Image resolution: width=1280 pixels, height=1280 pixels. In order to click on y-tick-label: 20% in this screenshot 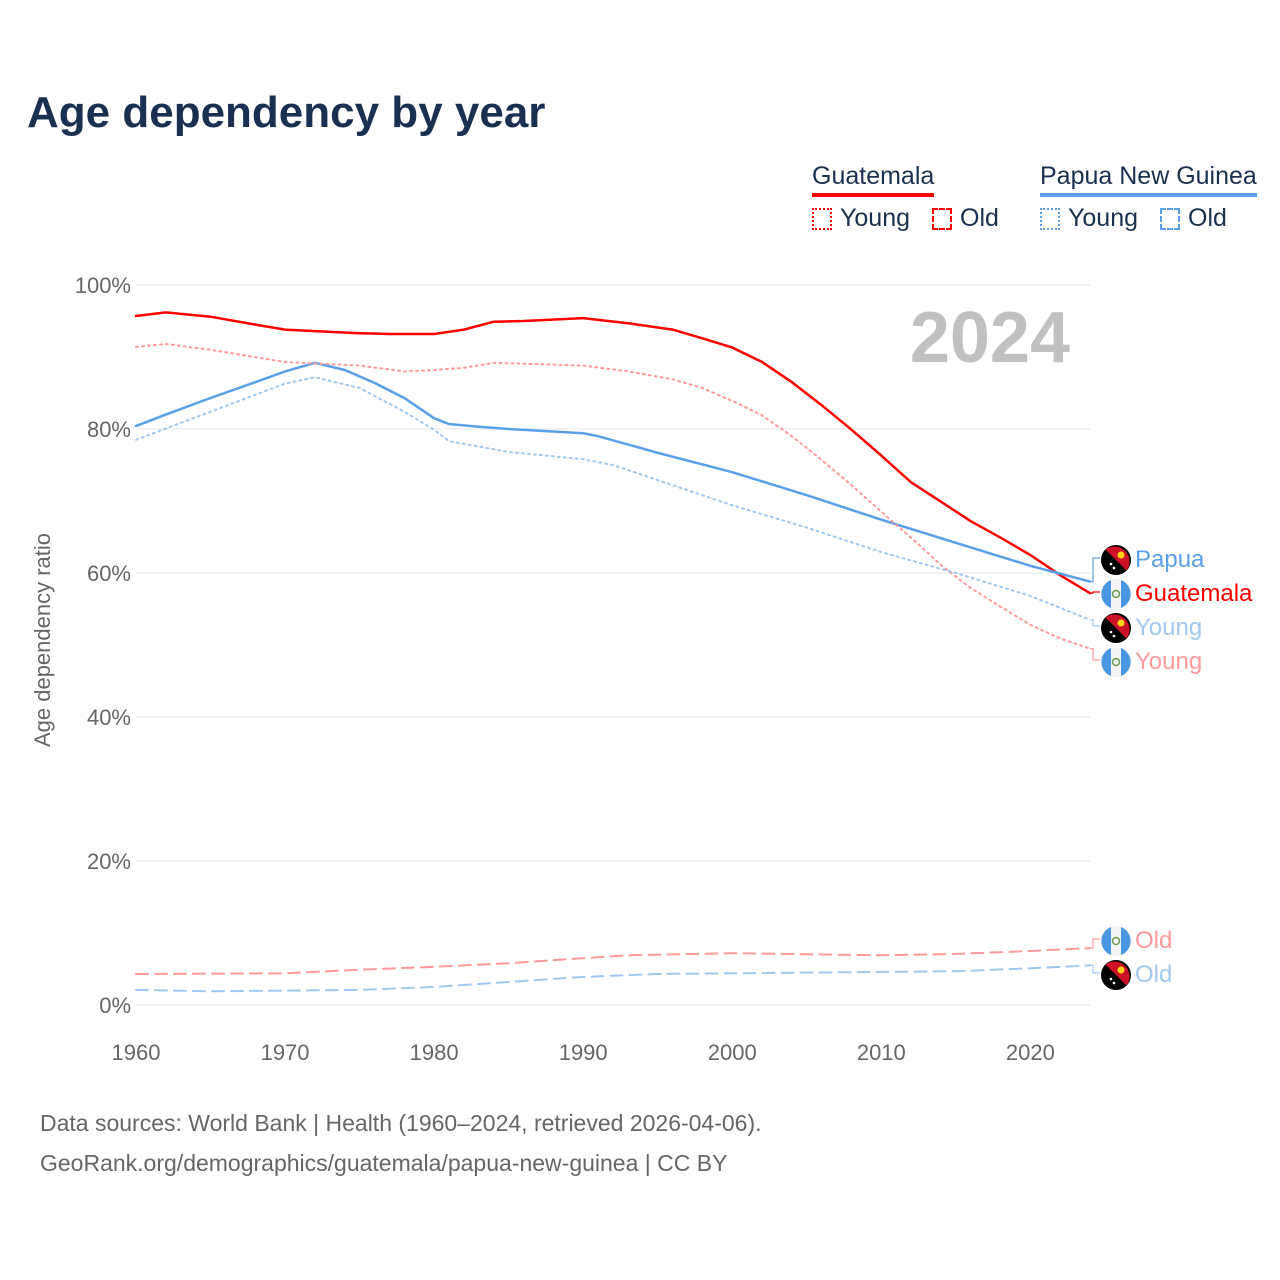, I will do `click(109, 861)`.